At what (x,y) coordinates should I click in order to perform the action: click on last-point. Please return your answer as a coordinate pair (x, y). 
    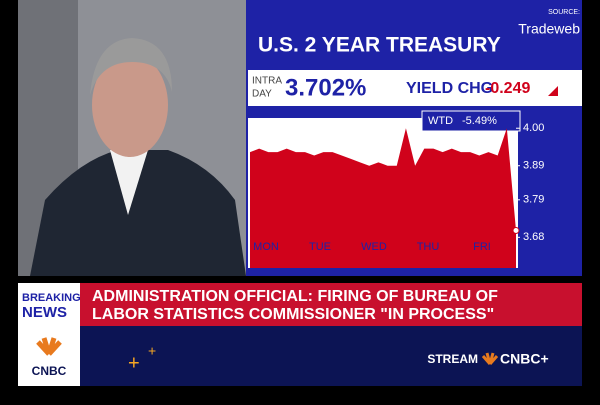
    Looking at the image, I should click on (516, 230).